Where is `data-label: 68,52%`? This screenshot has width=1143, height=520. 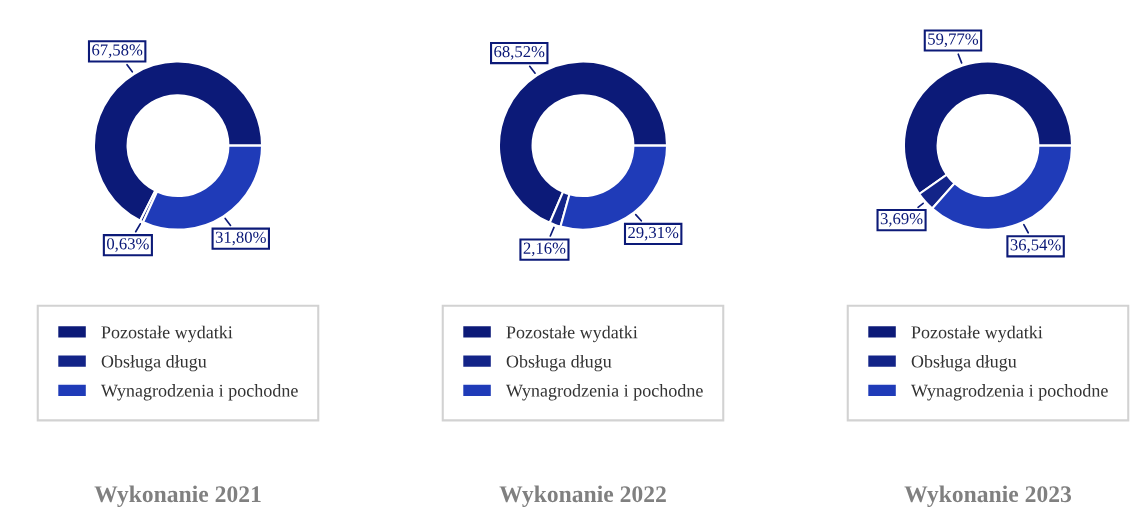
data-label: 68,52% is located at coordinates (519, 53).